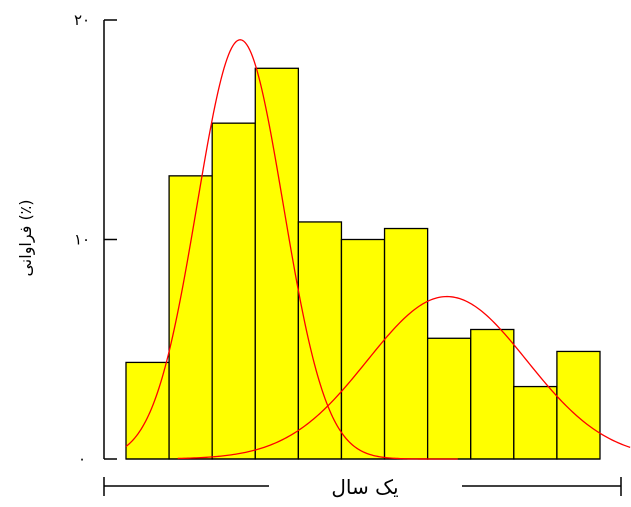 This screenshot has width=631, height=507. What do you see at coordinates (95, 239) in the screenshot?
I see `y-ticks-group: ۰ ۱۰ ۲۰` at bounding box center [95, 239].